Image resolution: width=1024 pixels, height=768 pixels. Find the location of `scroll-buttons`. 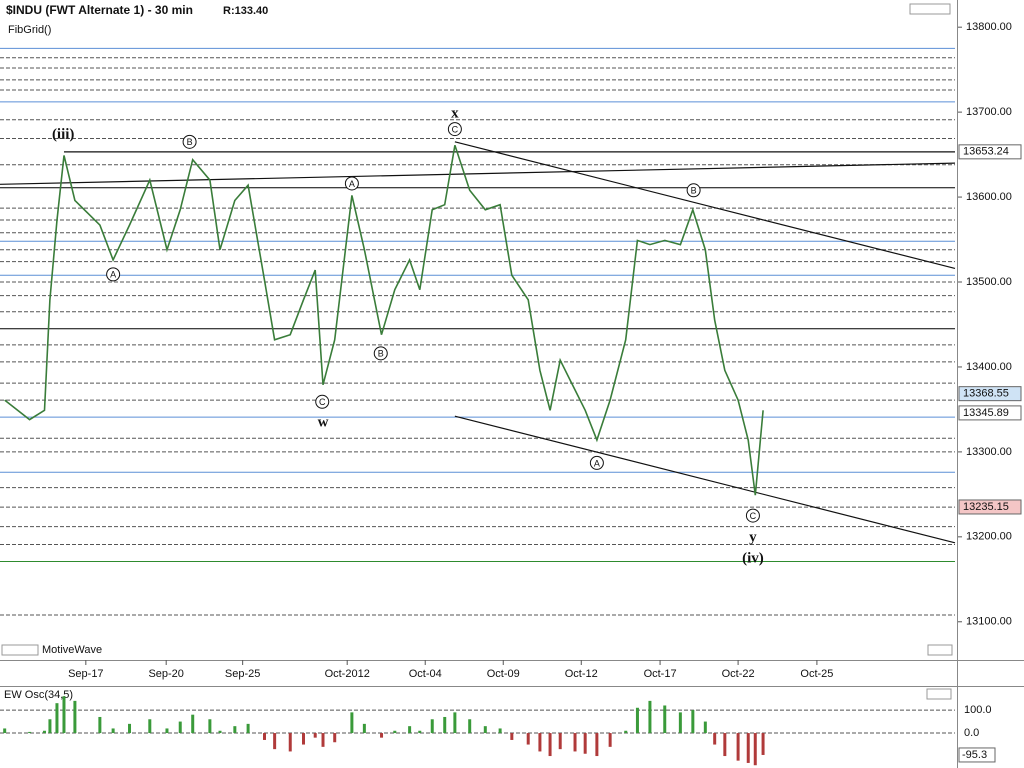

scroll-buttons is located at coordinates (940, 650).